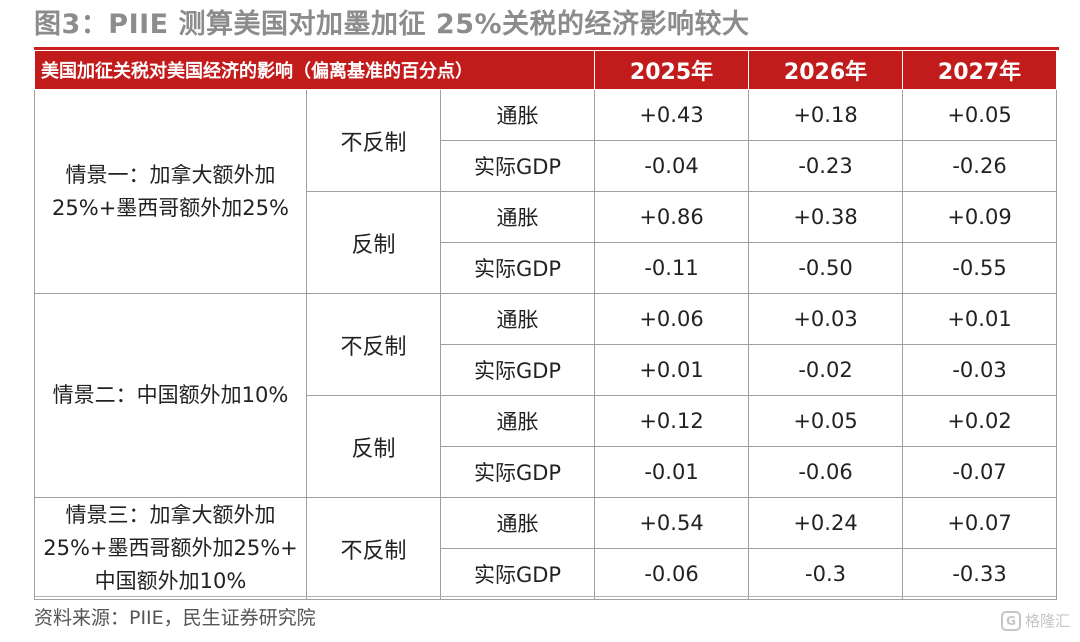  What do you see at coordinates (826, 115) in the screenshot?
I see `value-cell: +0.18` at bounding box center [826, 115].